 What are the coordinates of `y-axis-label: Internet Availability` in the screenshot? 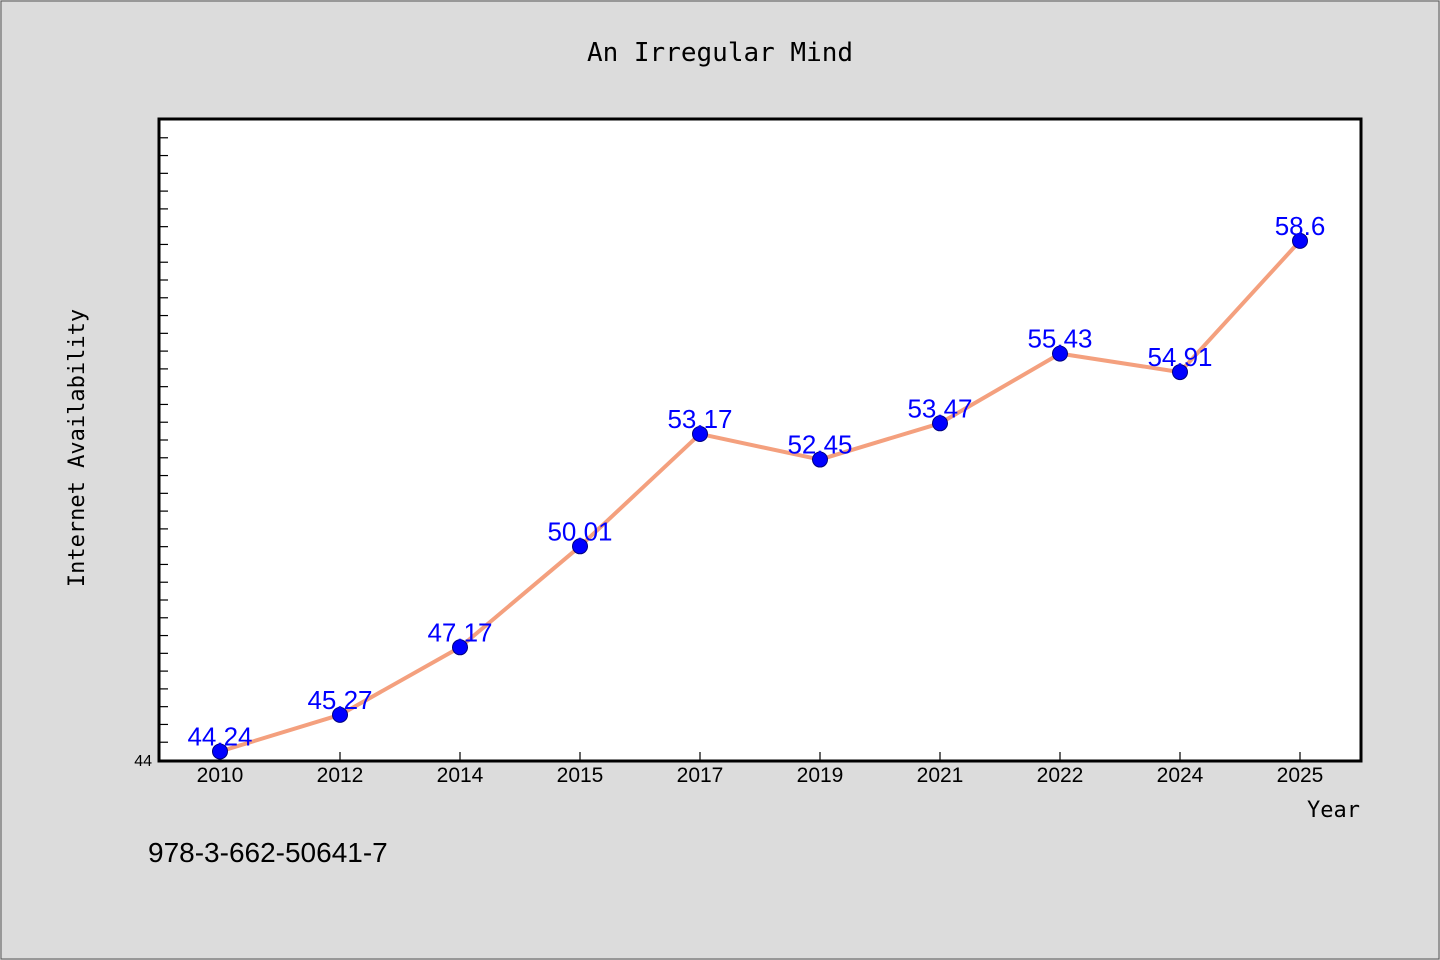 It's located at (77, 448).